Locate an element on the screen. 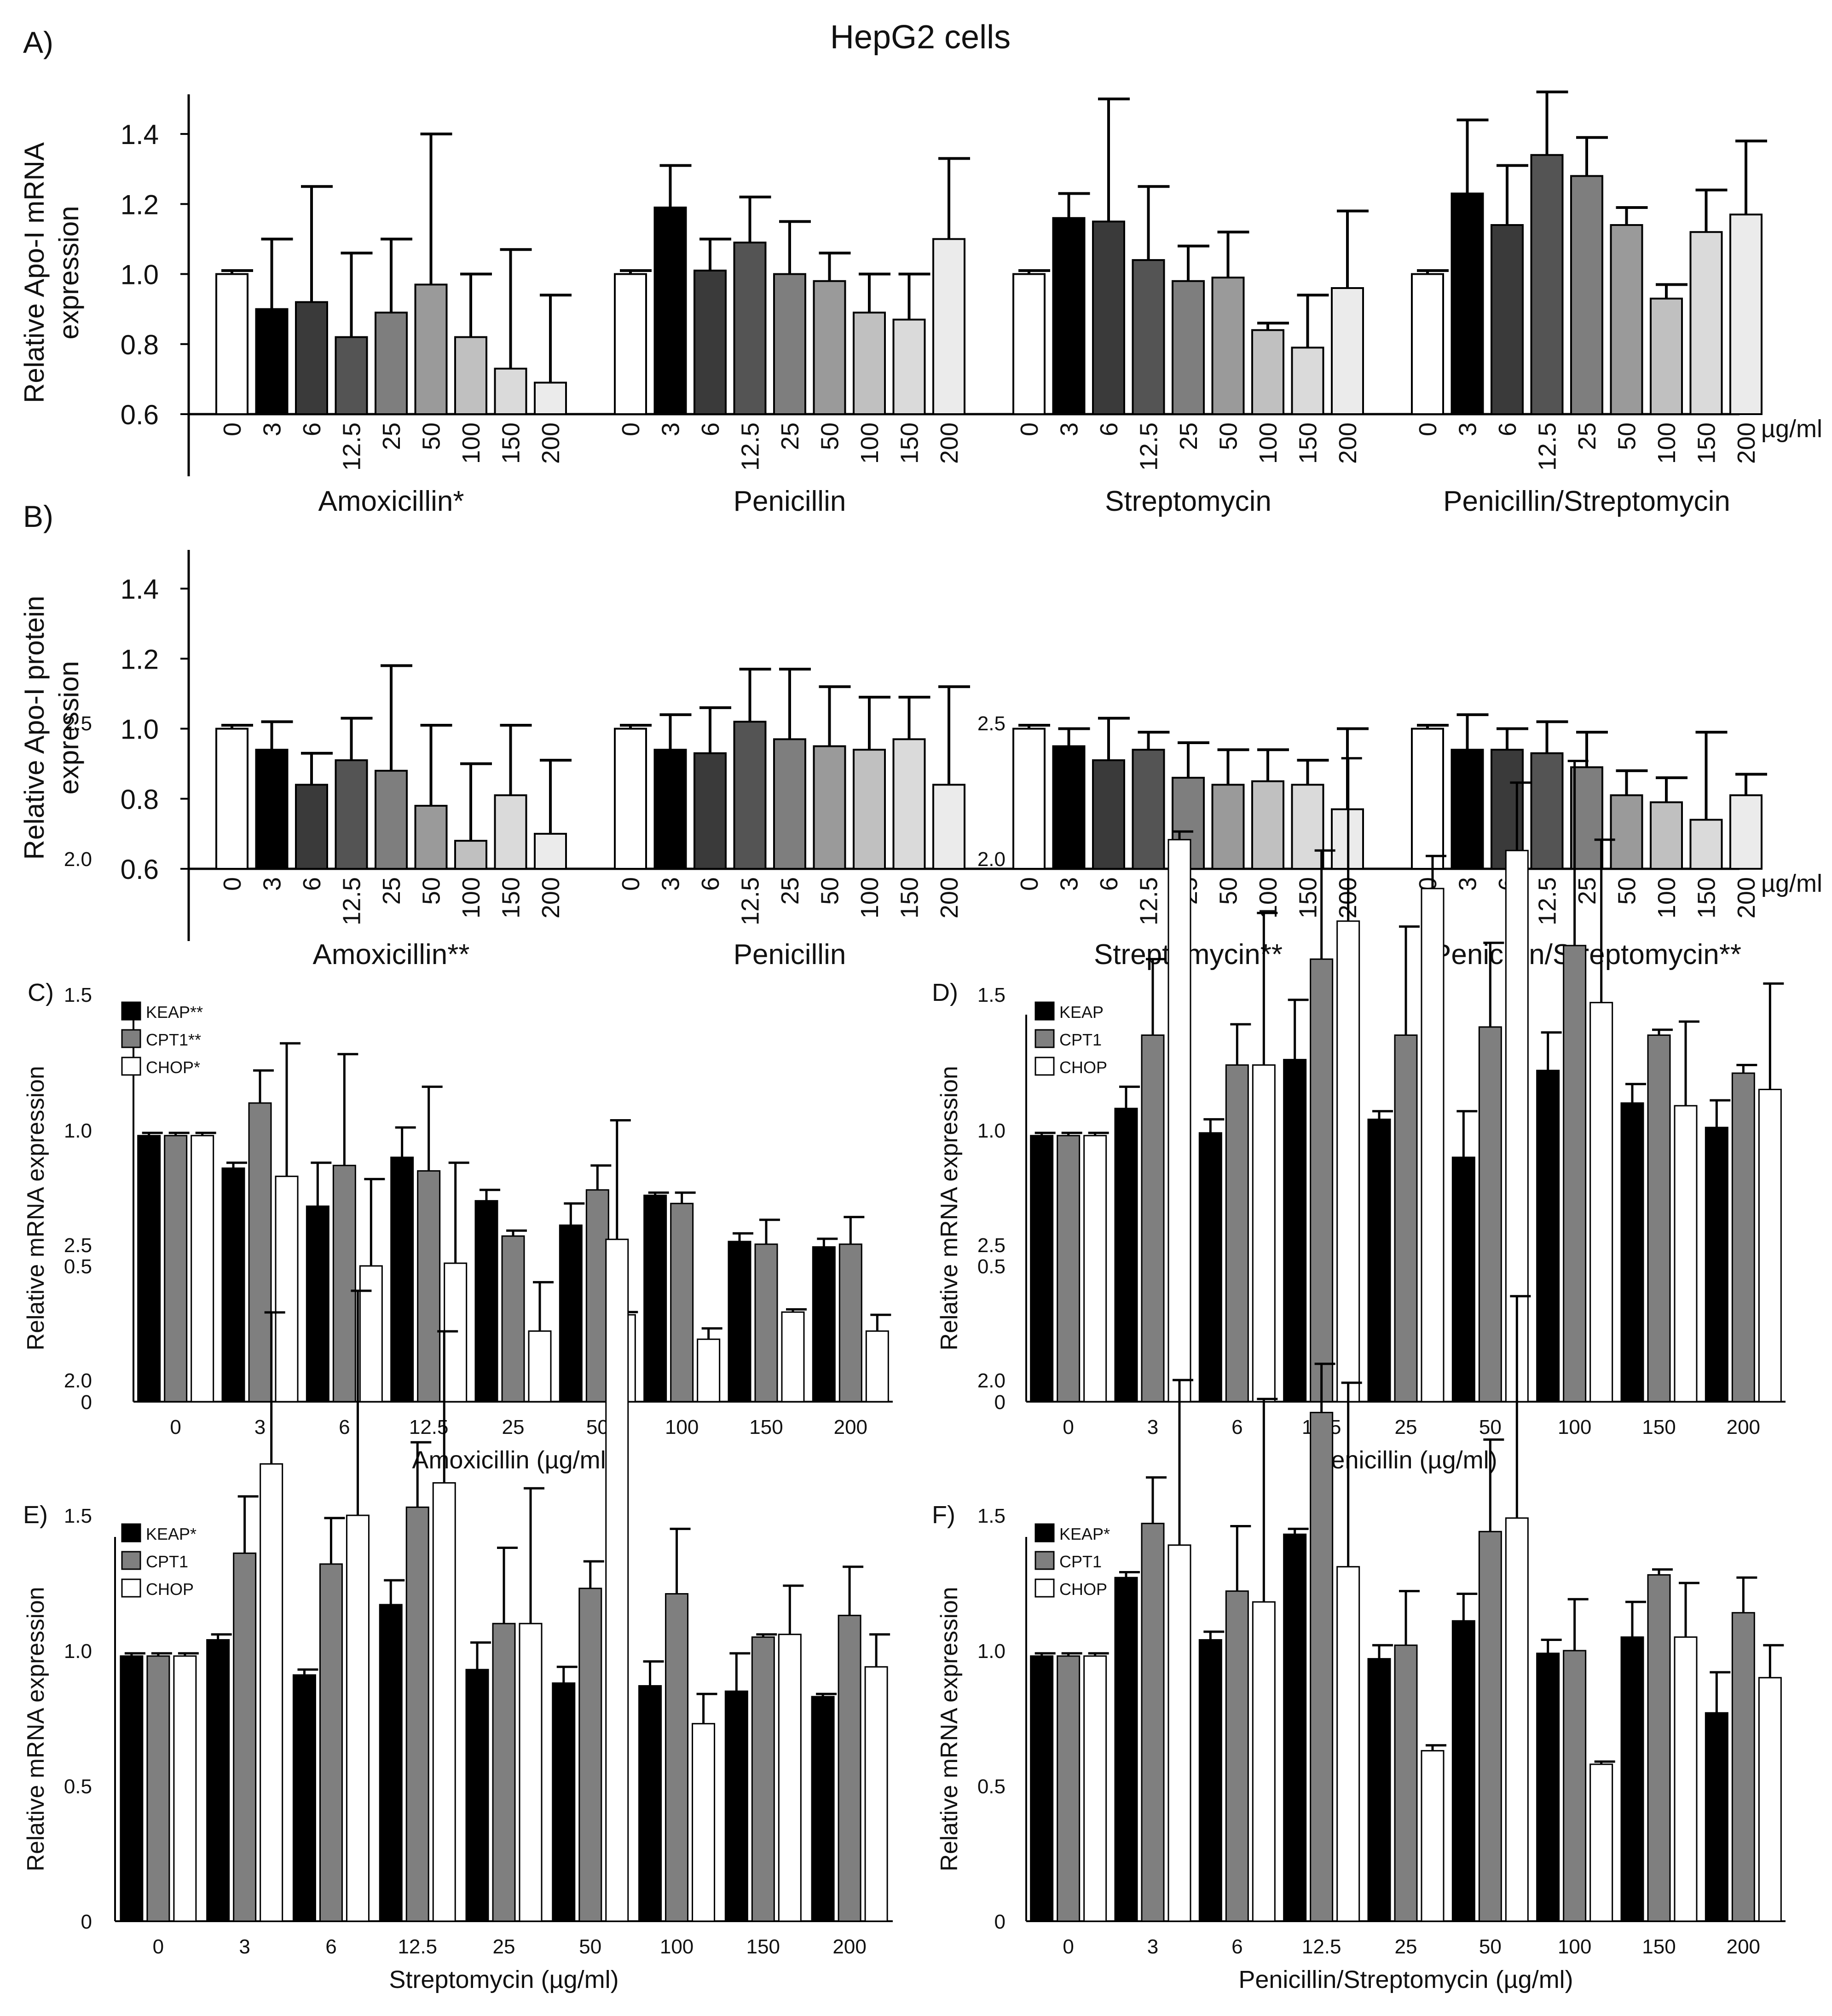  legend-label: CPT1 is located at coordinates (1080, 1561).